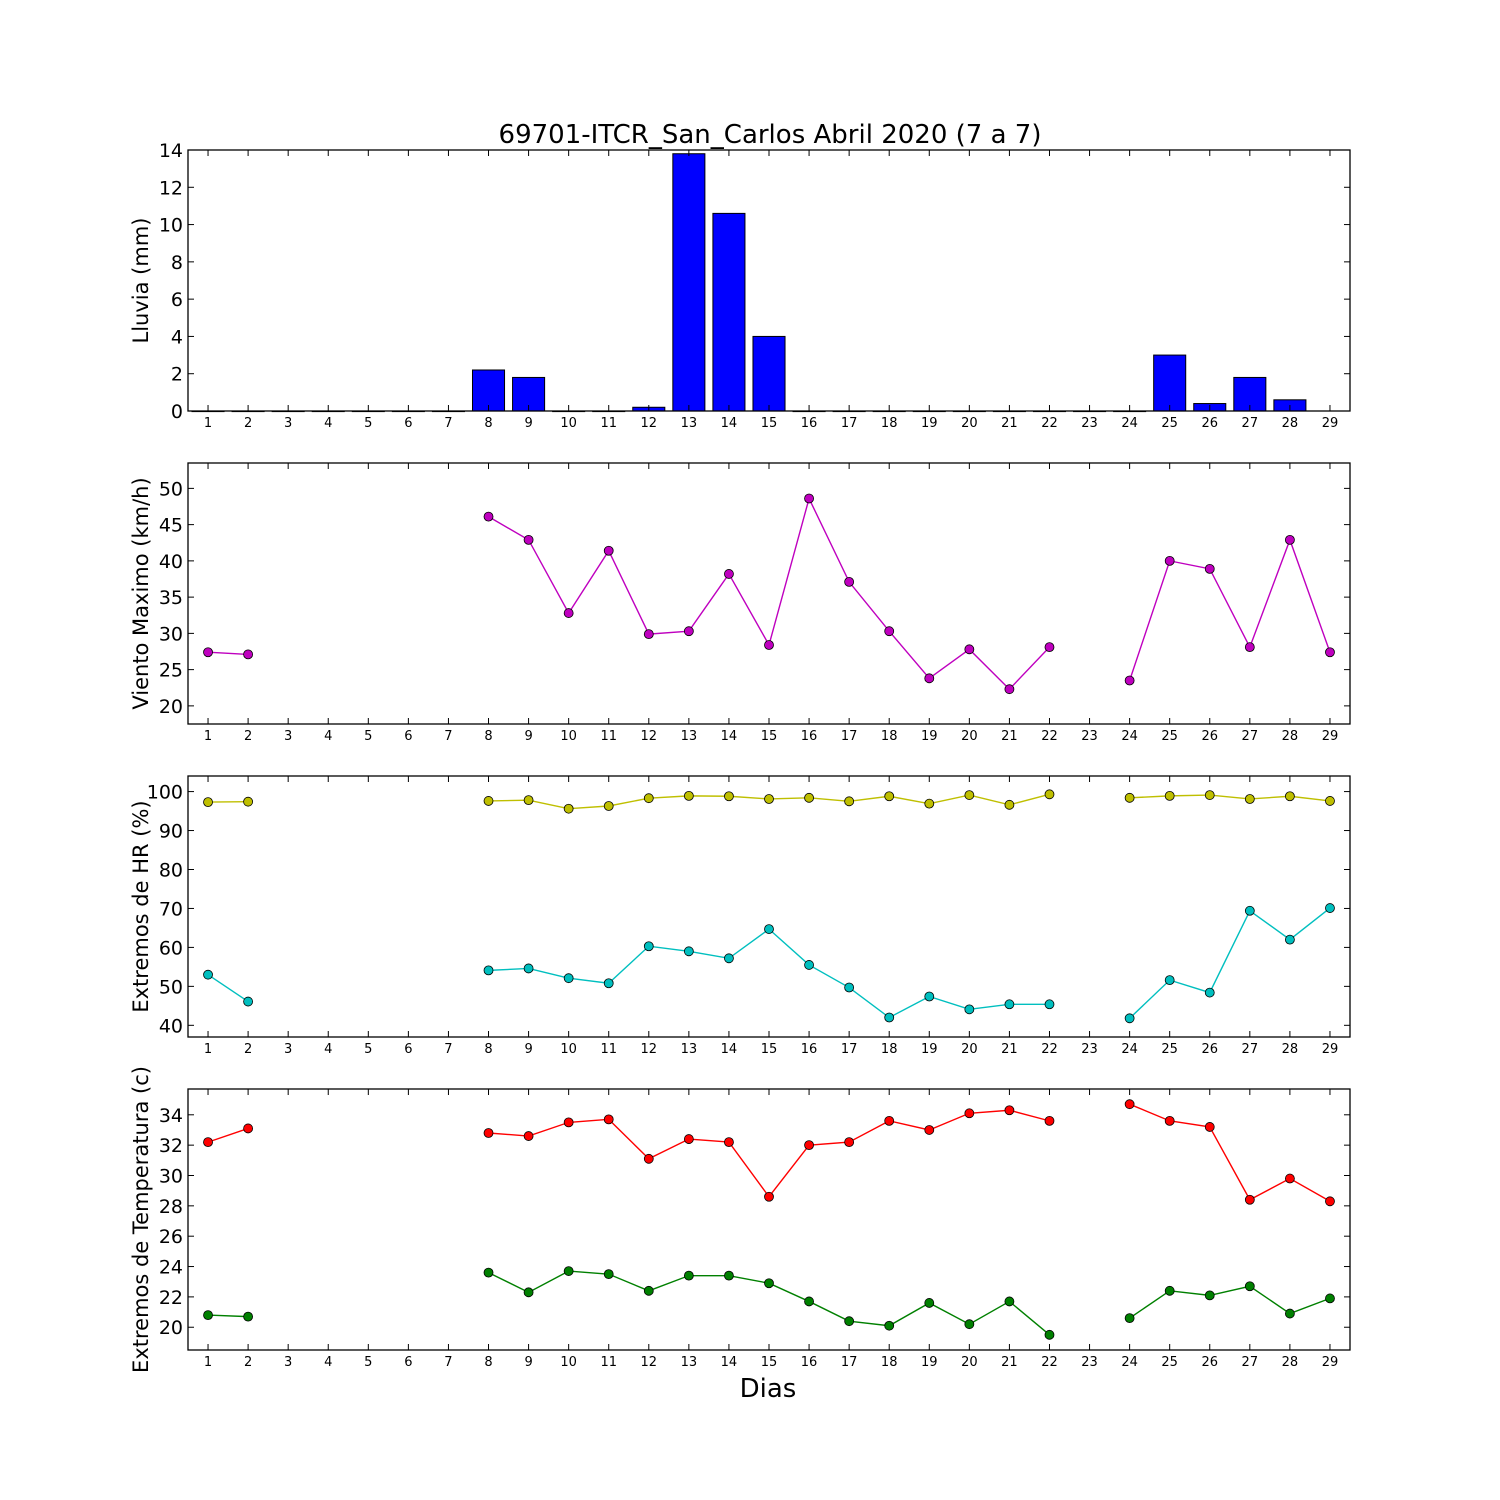 The width and height of the screenshot is (1500, 1500). What do you see at coordinates (171, 832) in the screenshot?
I see `y-tick-label: 90` at bounding box center [171, 832].